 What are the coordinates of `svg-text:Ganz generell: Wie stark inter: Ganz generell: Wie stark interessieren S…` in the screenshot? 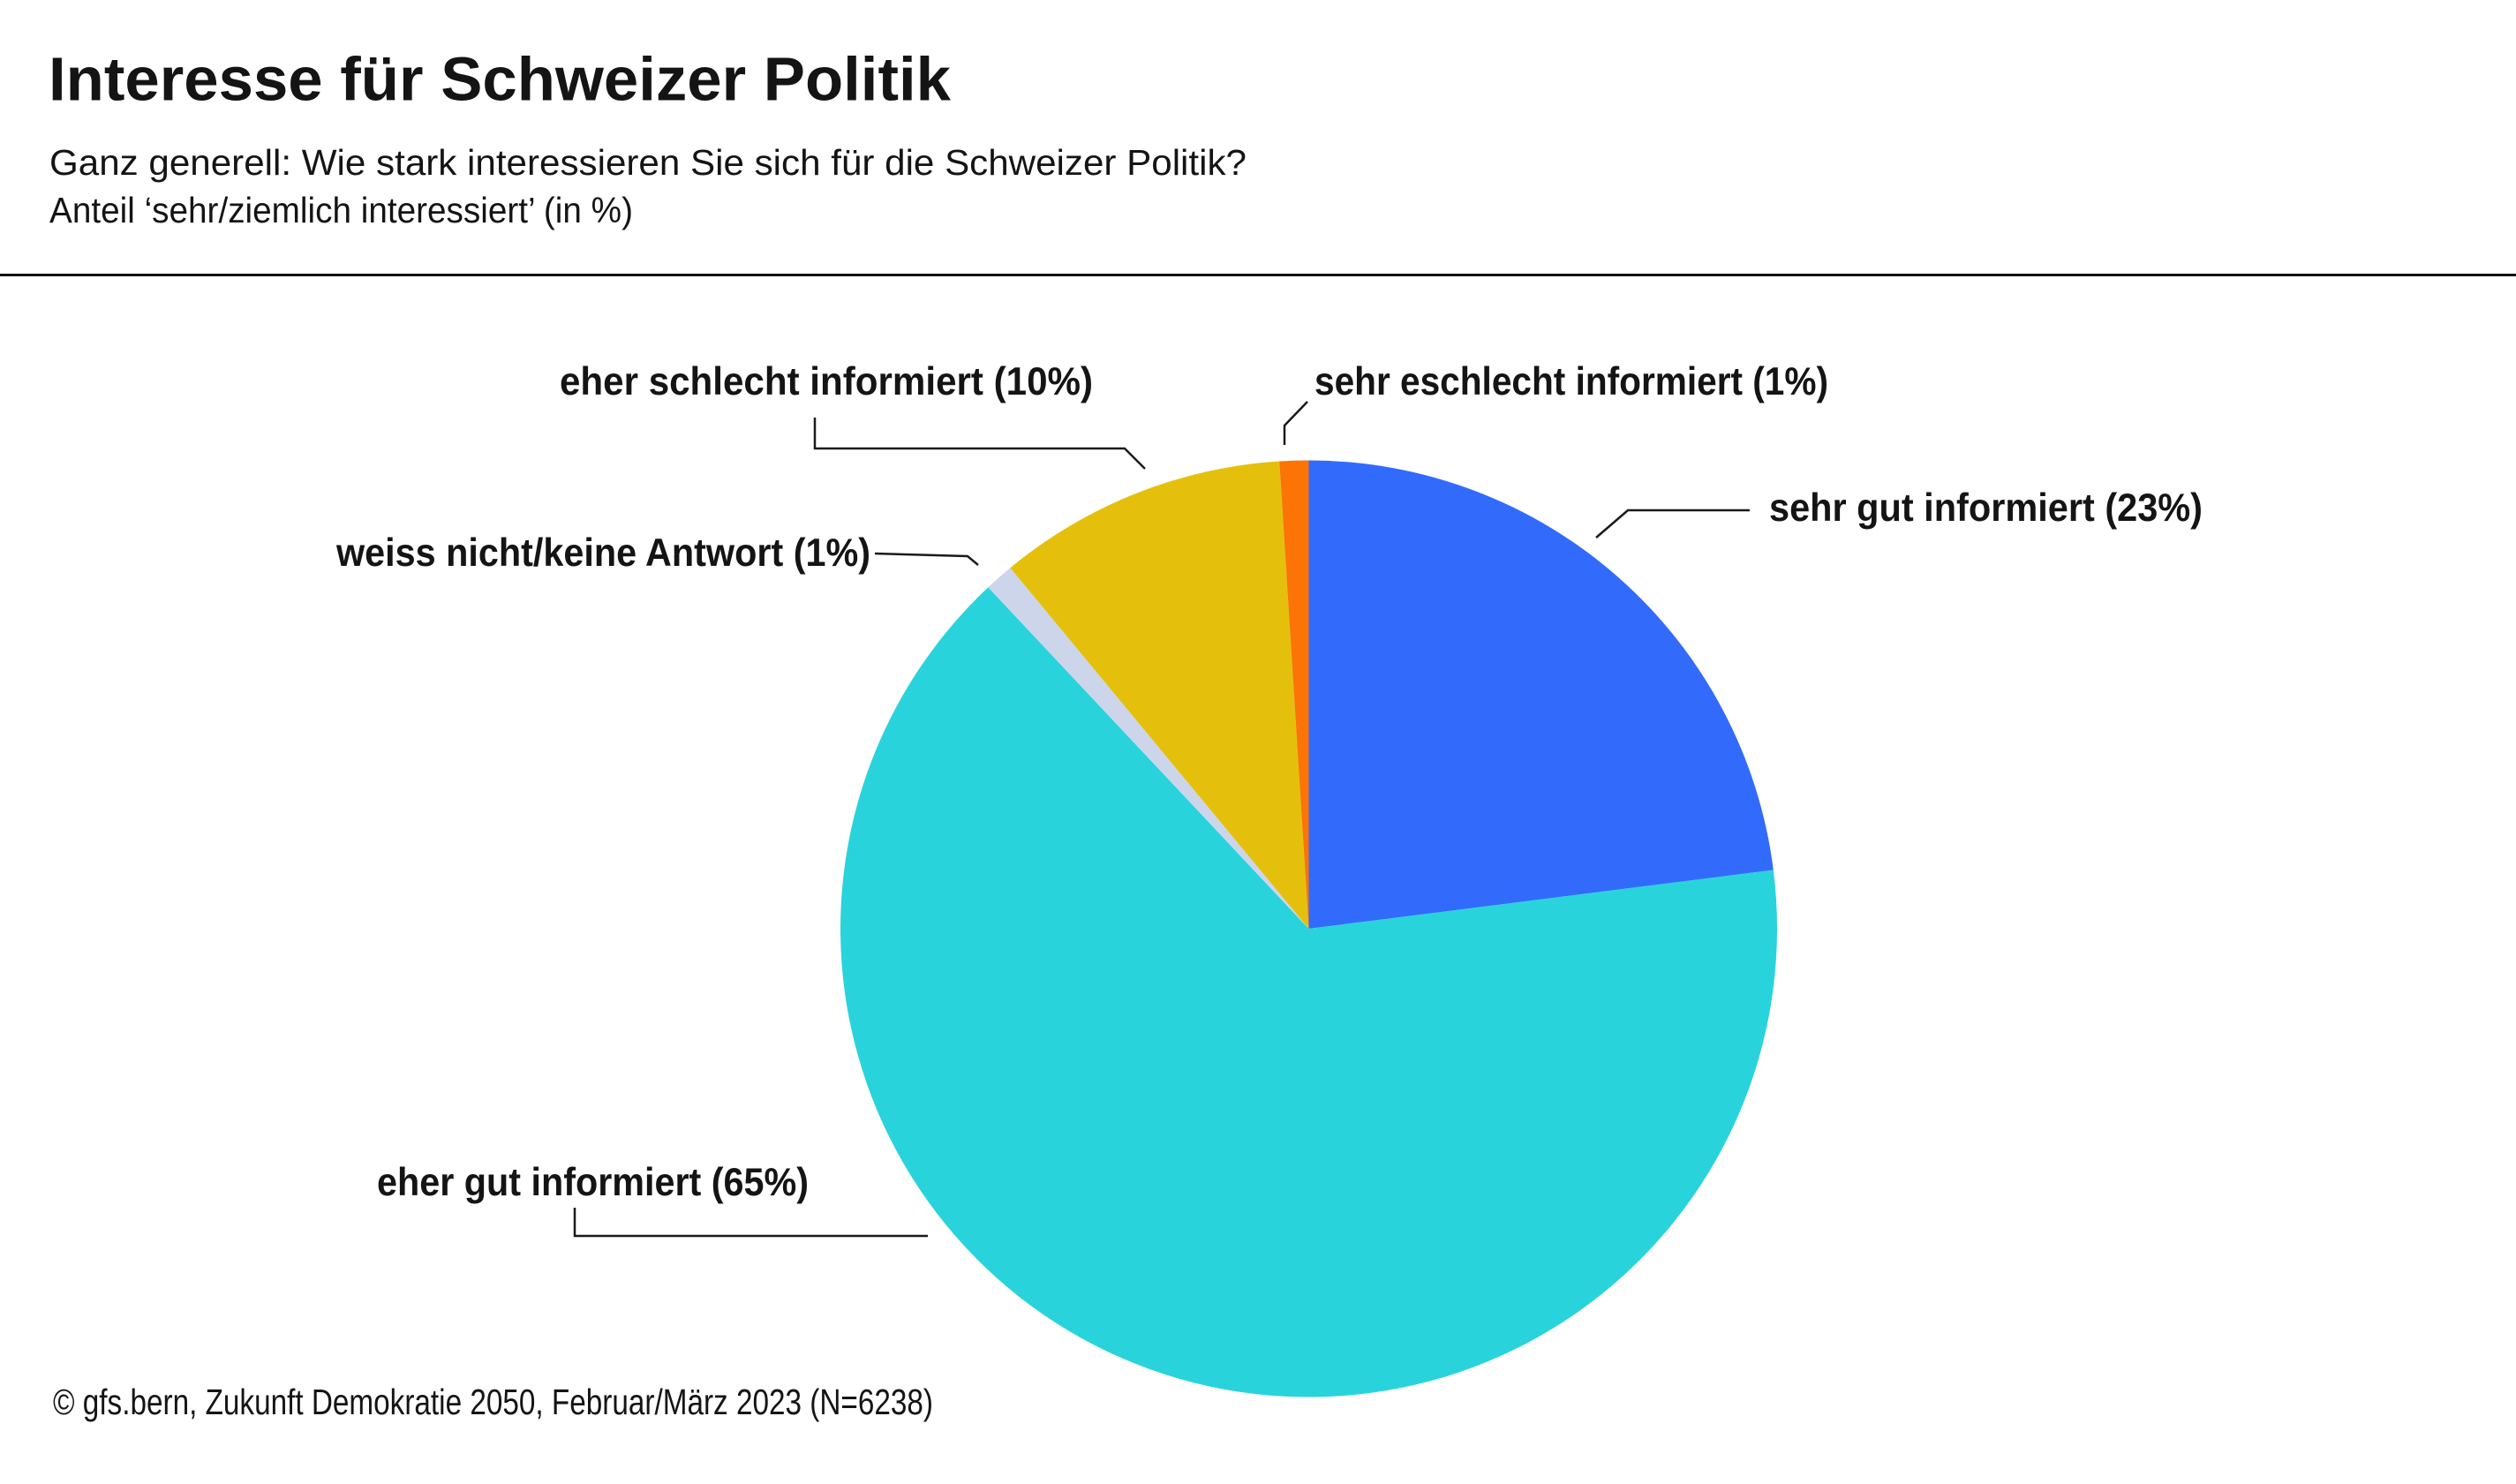 It's located at (648, 162).